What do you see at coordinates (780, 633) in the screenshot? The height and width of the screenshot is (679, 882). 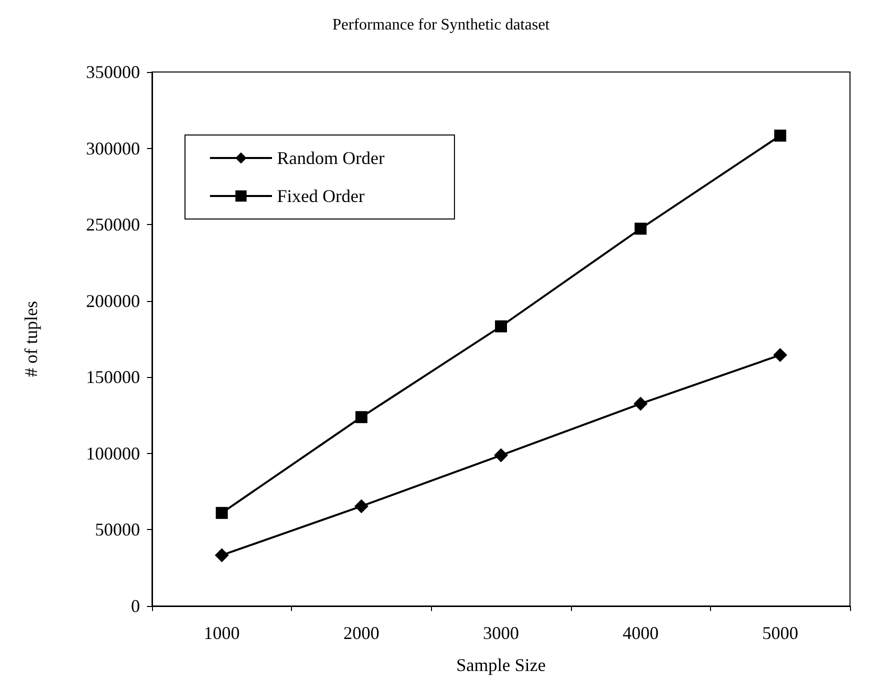 I see `x-tick-label: 5000` at bounding box center [780, 633].